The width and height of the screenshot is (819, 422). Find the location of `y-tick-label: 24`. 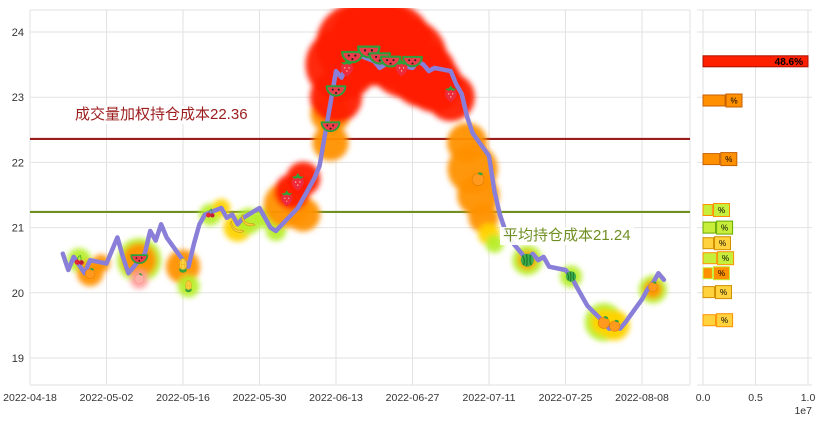

y-tick-label: 24 is located at coordinates (18, 33).